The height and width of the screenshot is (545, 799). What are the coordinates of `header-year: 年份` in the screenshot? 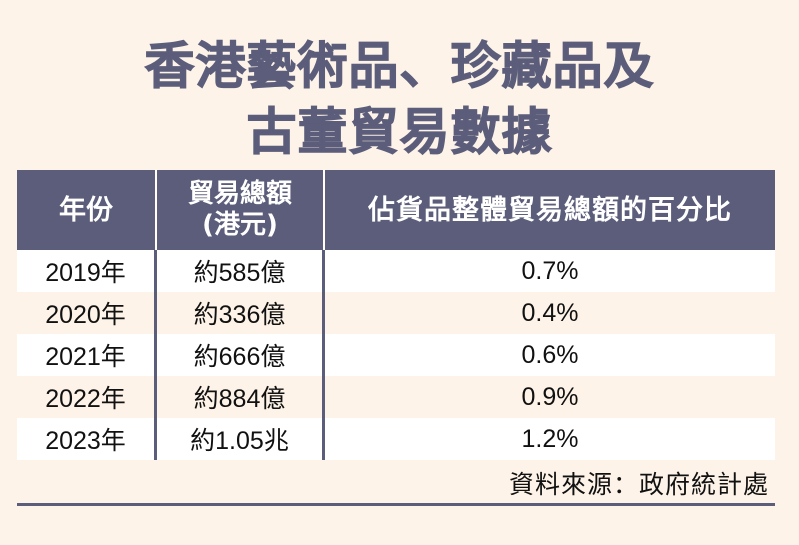 It's located at (87, 210).